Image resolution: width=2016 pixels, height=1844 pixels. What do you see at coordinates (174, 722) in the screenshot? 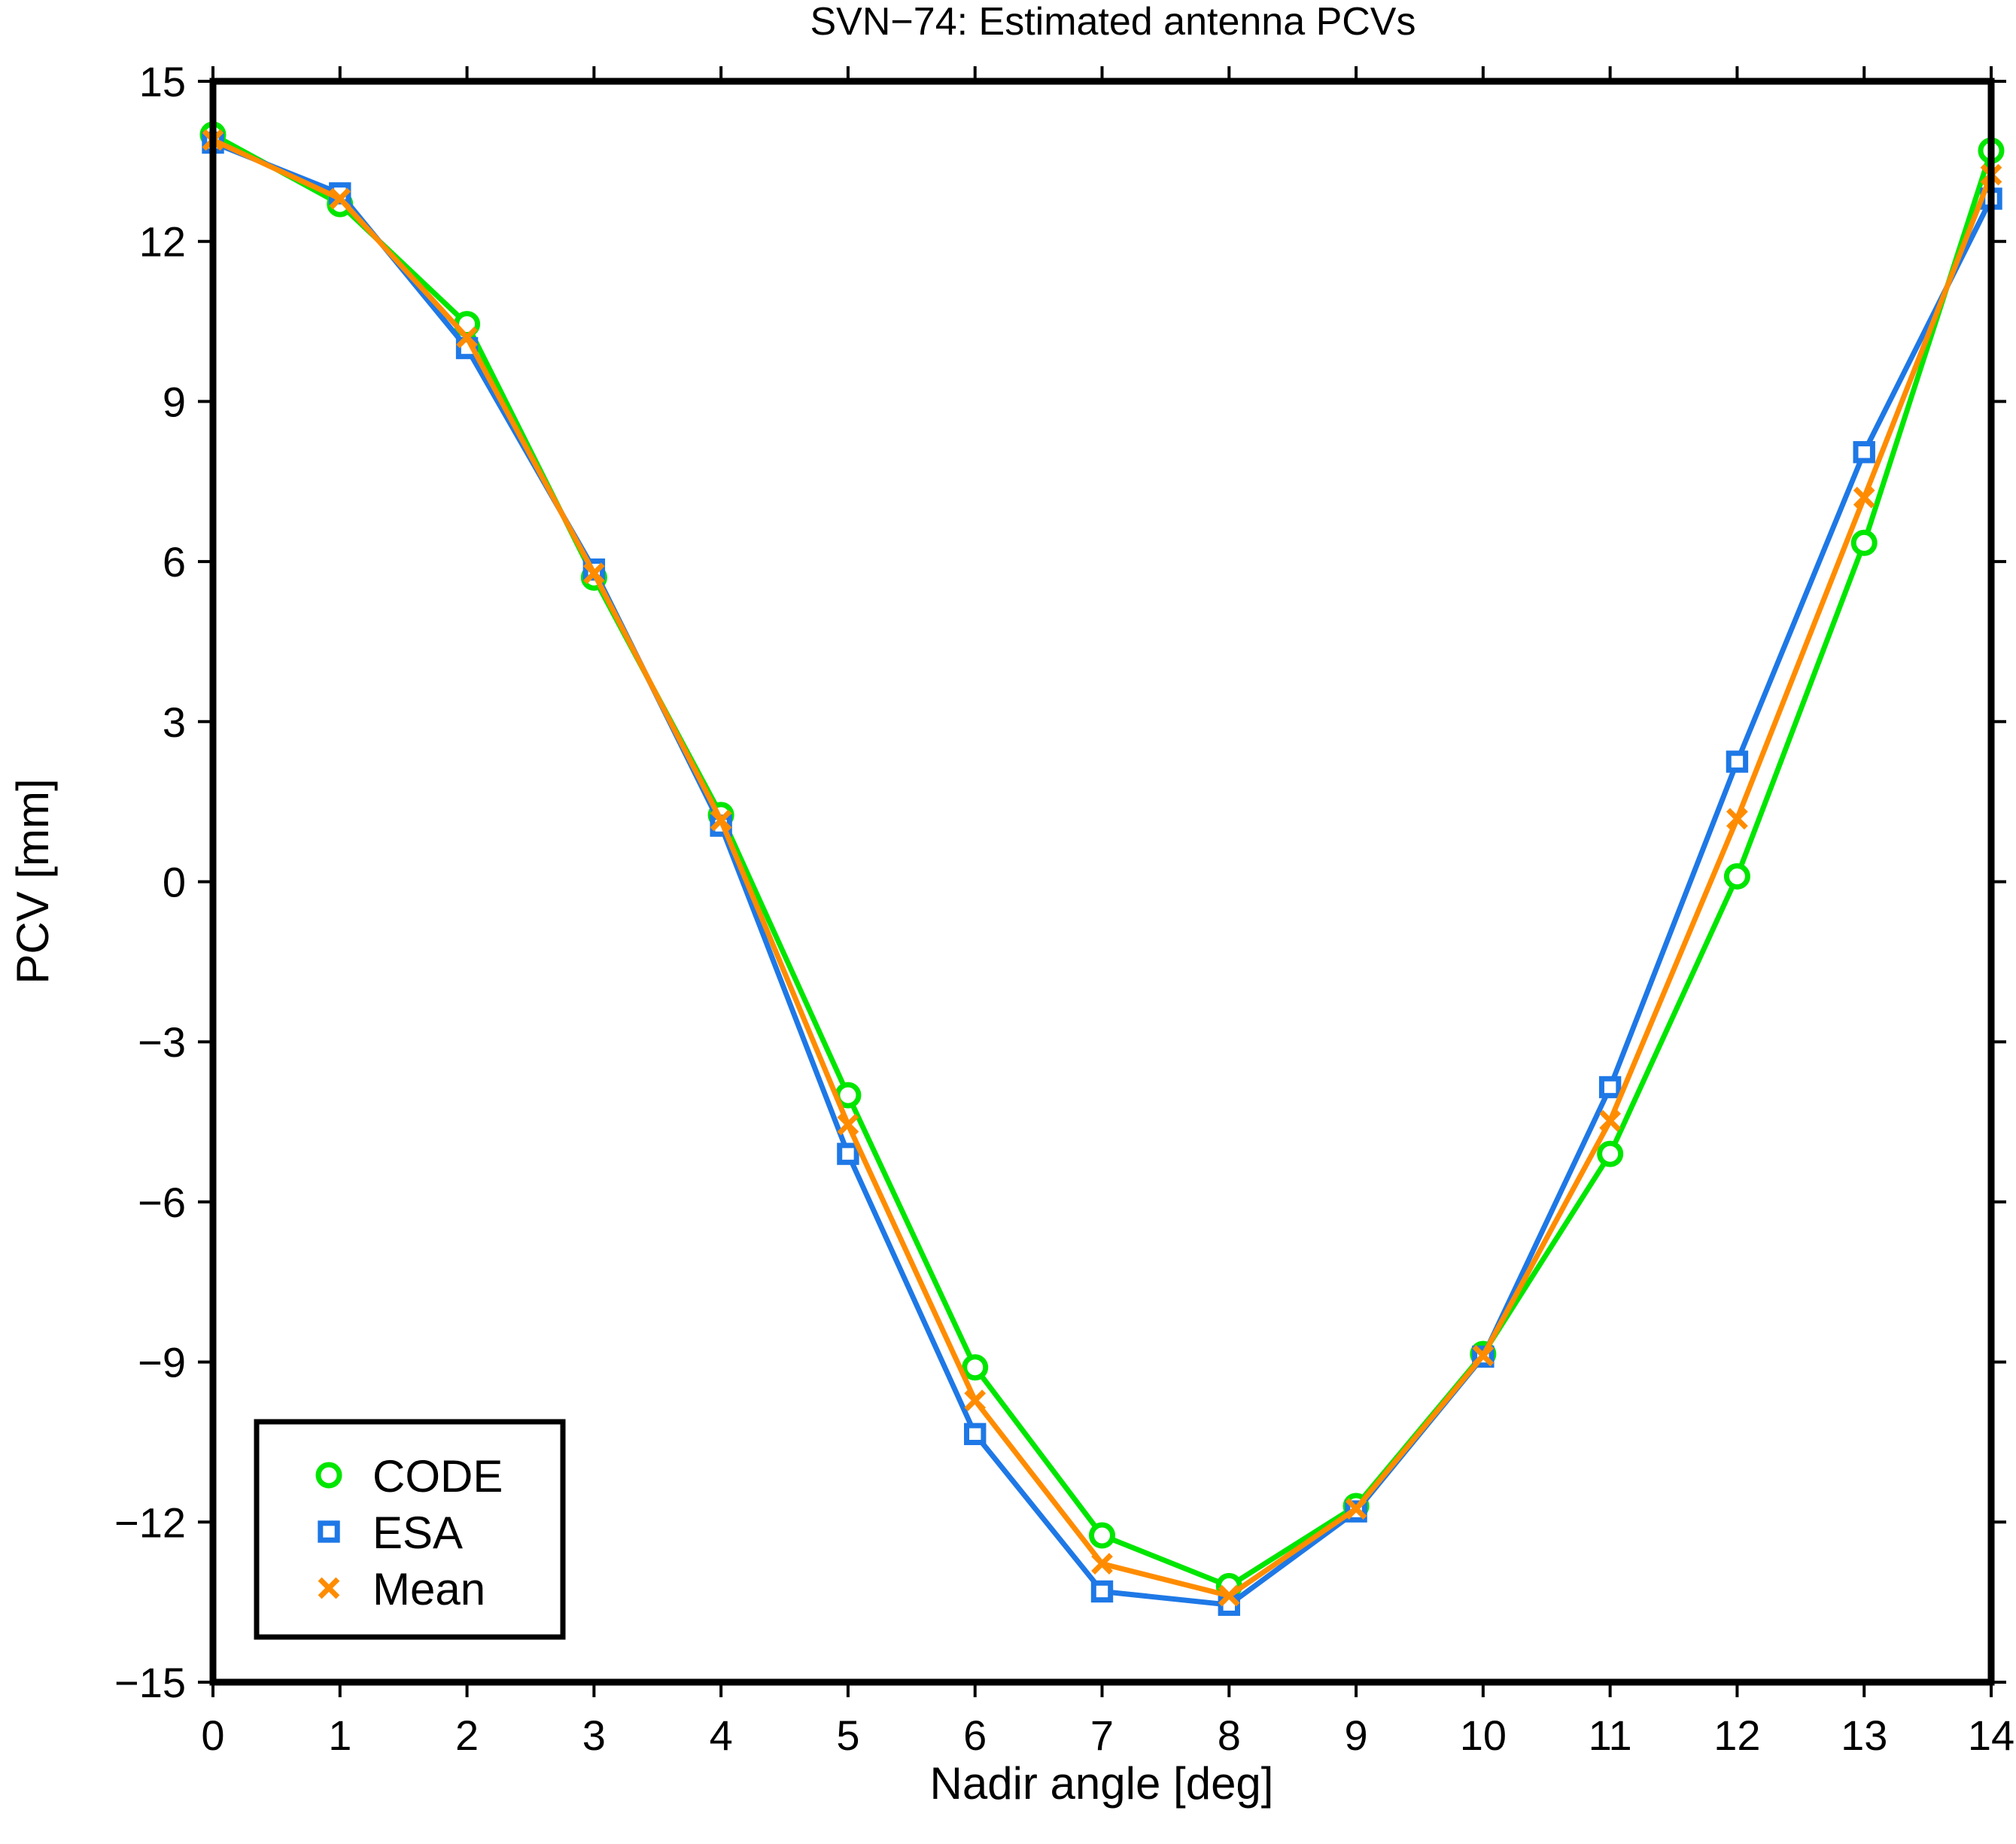
I see `y-tick-label: 3` at bounding box center [174, 722].